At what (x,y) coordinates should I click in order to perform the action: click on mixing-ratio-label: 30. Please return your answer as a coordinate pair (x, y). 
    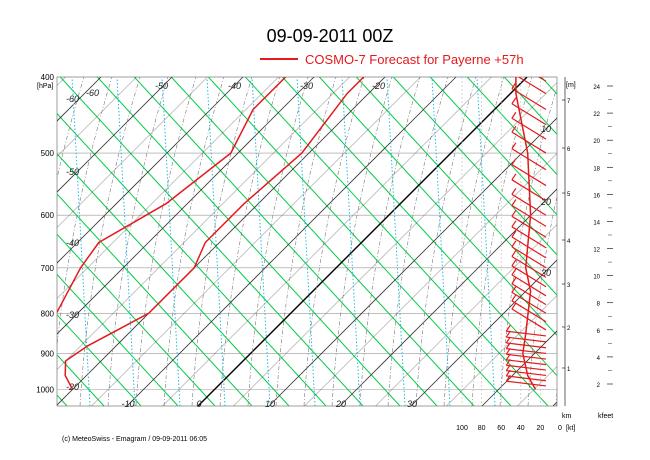
    Looking at the image, I should click on (546, 273).